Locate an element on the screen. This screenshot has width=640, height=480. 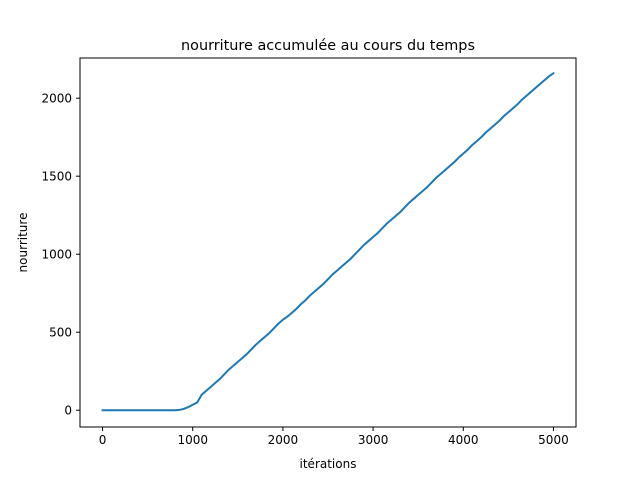
x-axis-ticks: 0 1000 2000 3000 4000 5000 is located at coordinates (334, 437).